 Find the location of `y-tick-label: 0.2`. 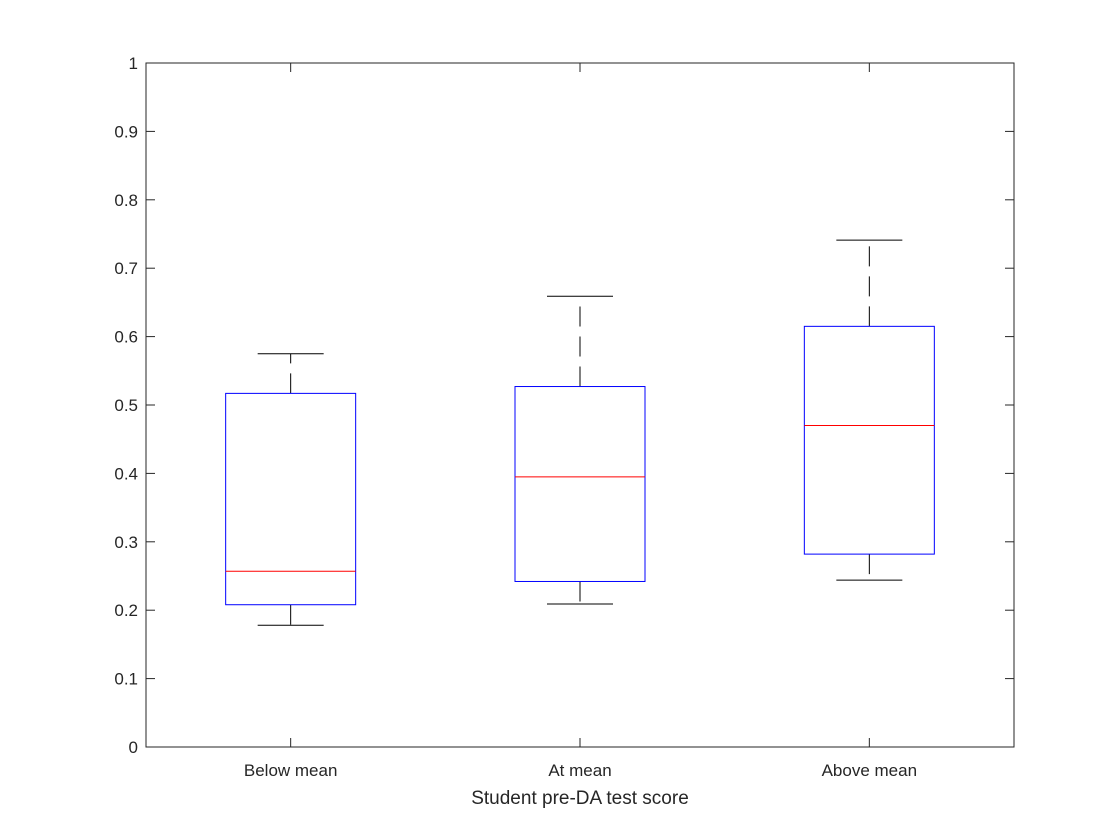

y-tick-label: 0.2 is located at coordinates (126, 610).